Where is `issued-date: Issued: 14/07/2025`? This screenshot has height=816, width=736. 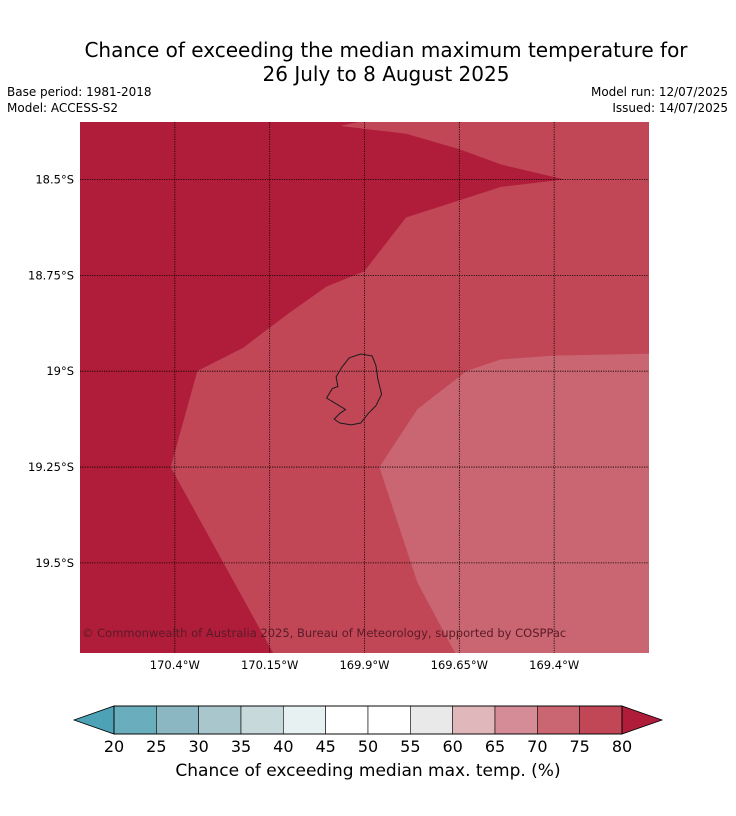
issued-date: Issued: 14/07/2025 is located at coordinates (670, 108).